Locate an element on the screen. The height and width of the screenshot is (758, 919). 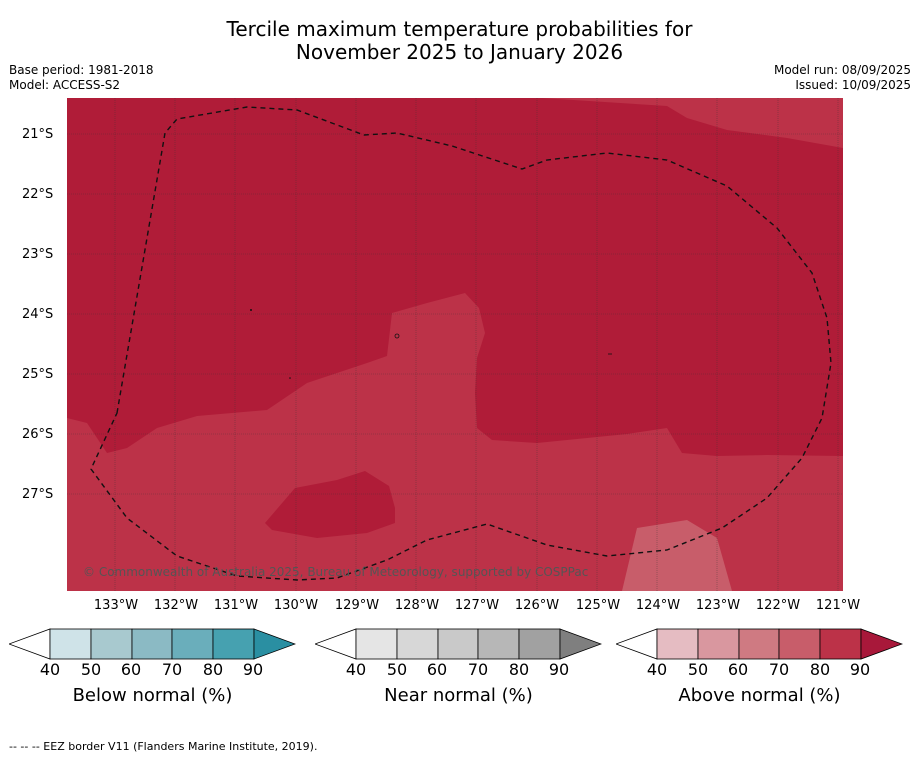
model-run-date: Model run: 08/09/2025 is located at coordinates (842, 70).